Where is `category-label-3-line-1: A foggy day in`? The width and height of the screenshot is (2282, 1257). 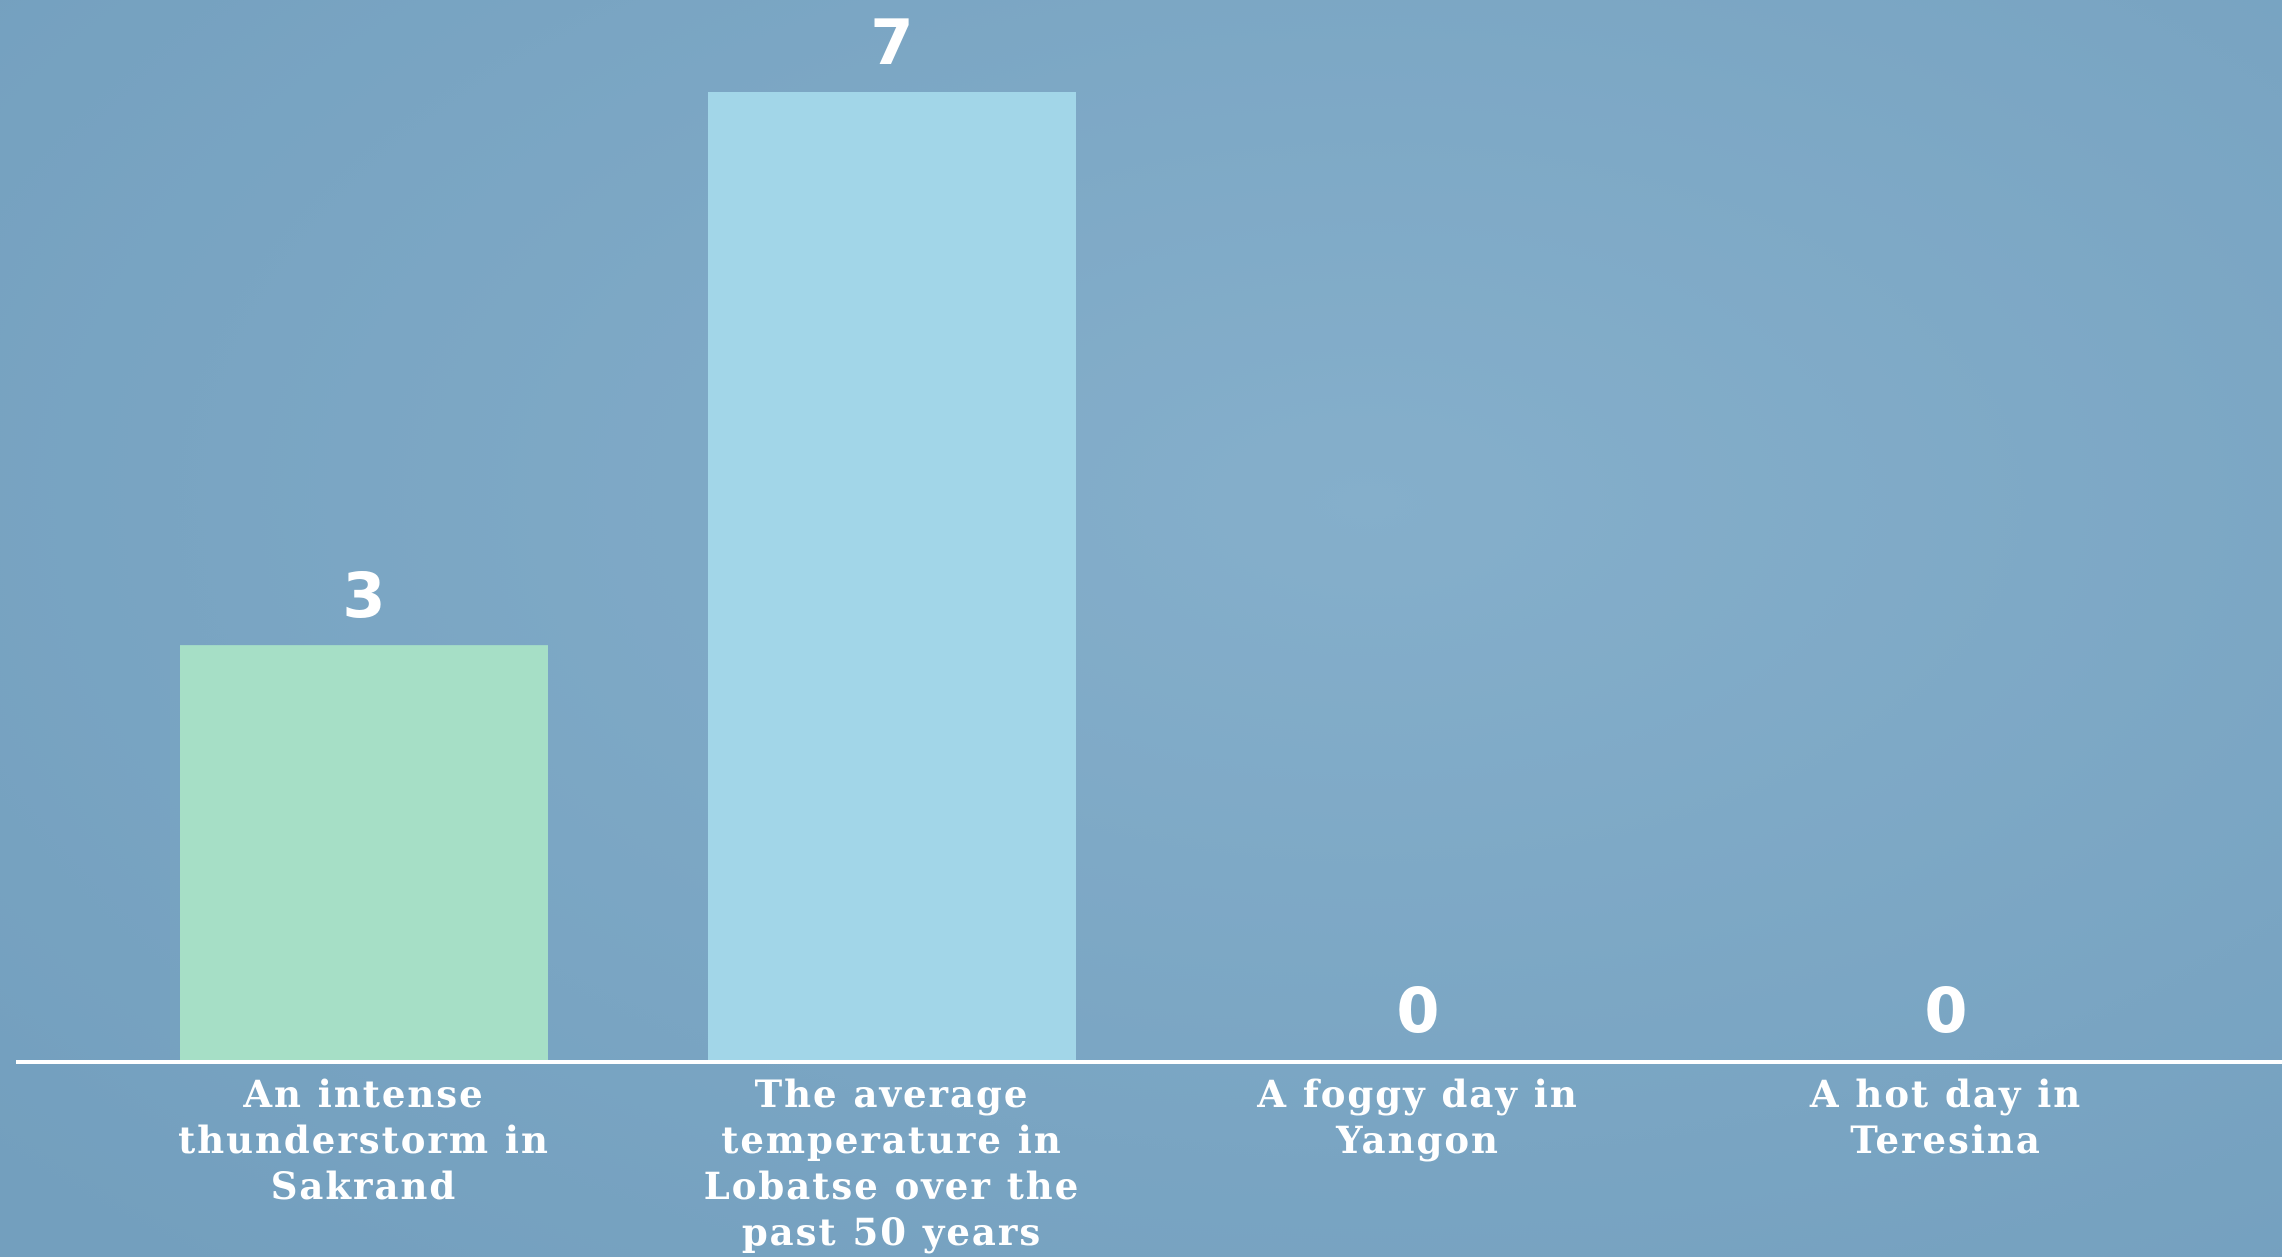
category-label-3-line-1: A foggy day in is located at coordinates (1417, 1094).